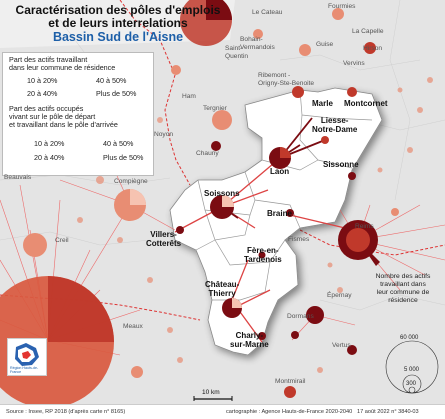  What do you see at coordinates (118, 37) in the screenshot?
I see `title-subtitle: Bassin Sud de l'Aisne` at bounding box center [118, 37].